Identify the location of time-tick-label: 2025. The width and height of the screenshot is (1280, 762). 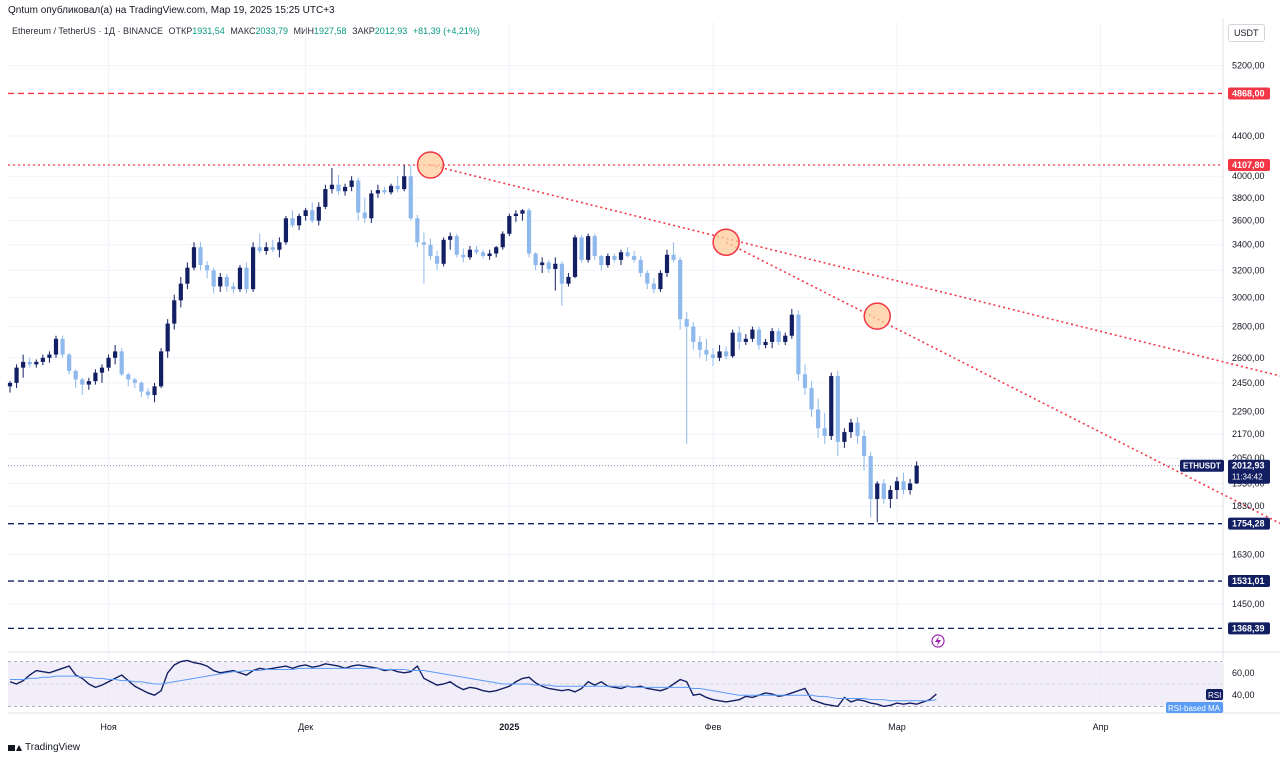
(509, 727).